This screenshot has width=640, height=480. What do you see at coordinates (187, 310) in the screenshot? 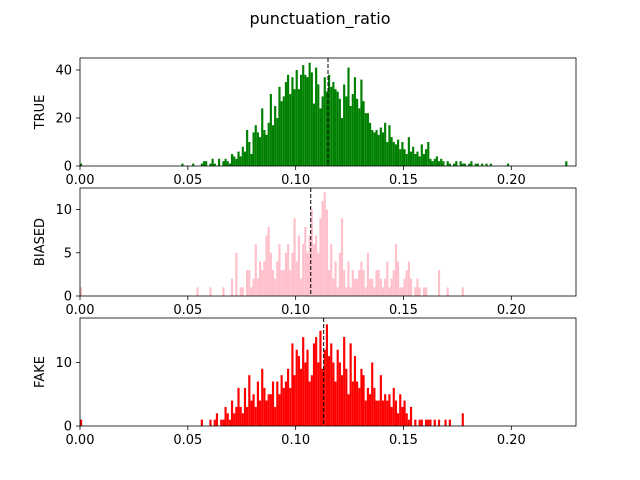
I see `x-tick-label: 0.05` at bounding box center [187, 310].